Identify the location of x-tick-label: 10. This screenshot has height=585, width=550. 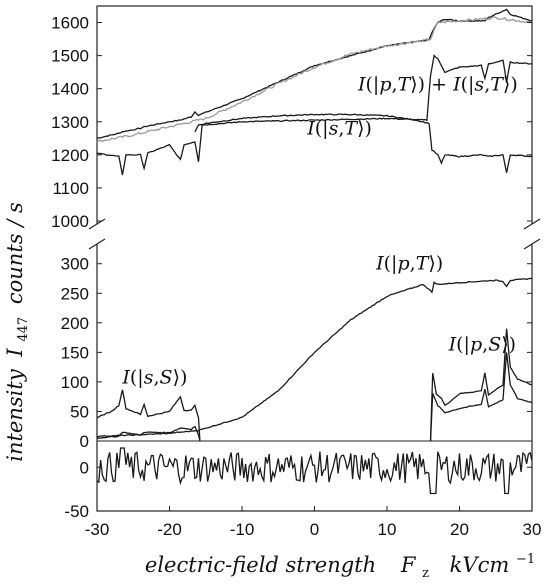
(387, 529).